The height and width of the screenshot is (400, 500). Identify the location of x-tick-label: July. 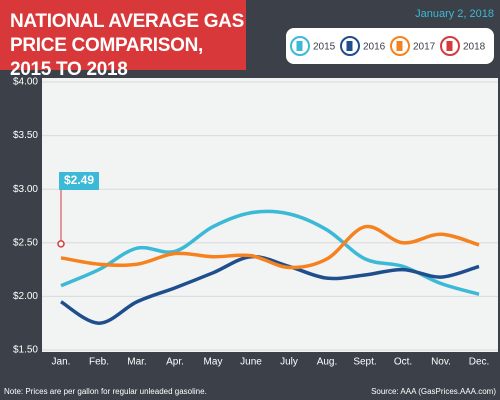
(289, 362).